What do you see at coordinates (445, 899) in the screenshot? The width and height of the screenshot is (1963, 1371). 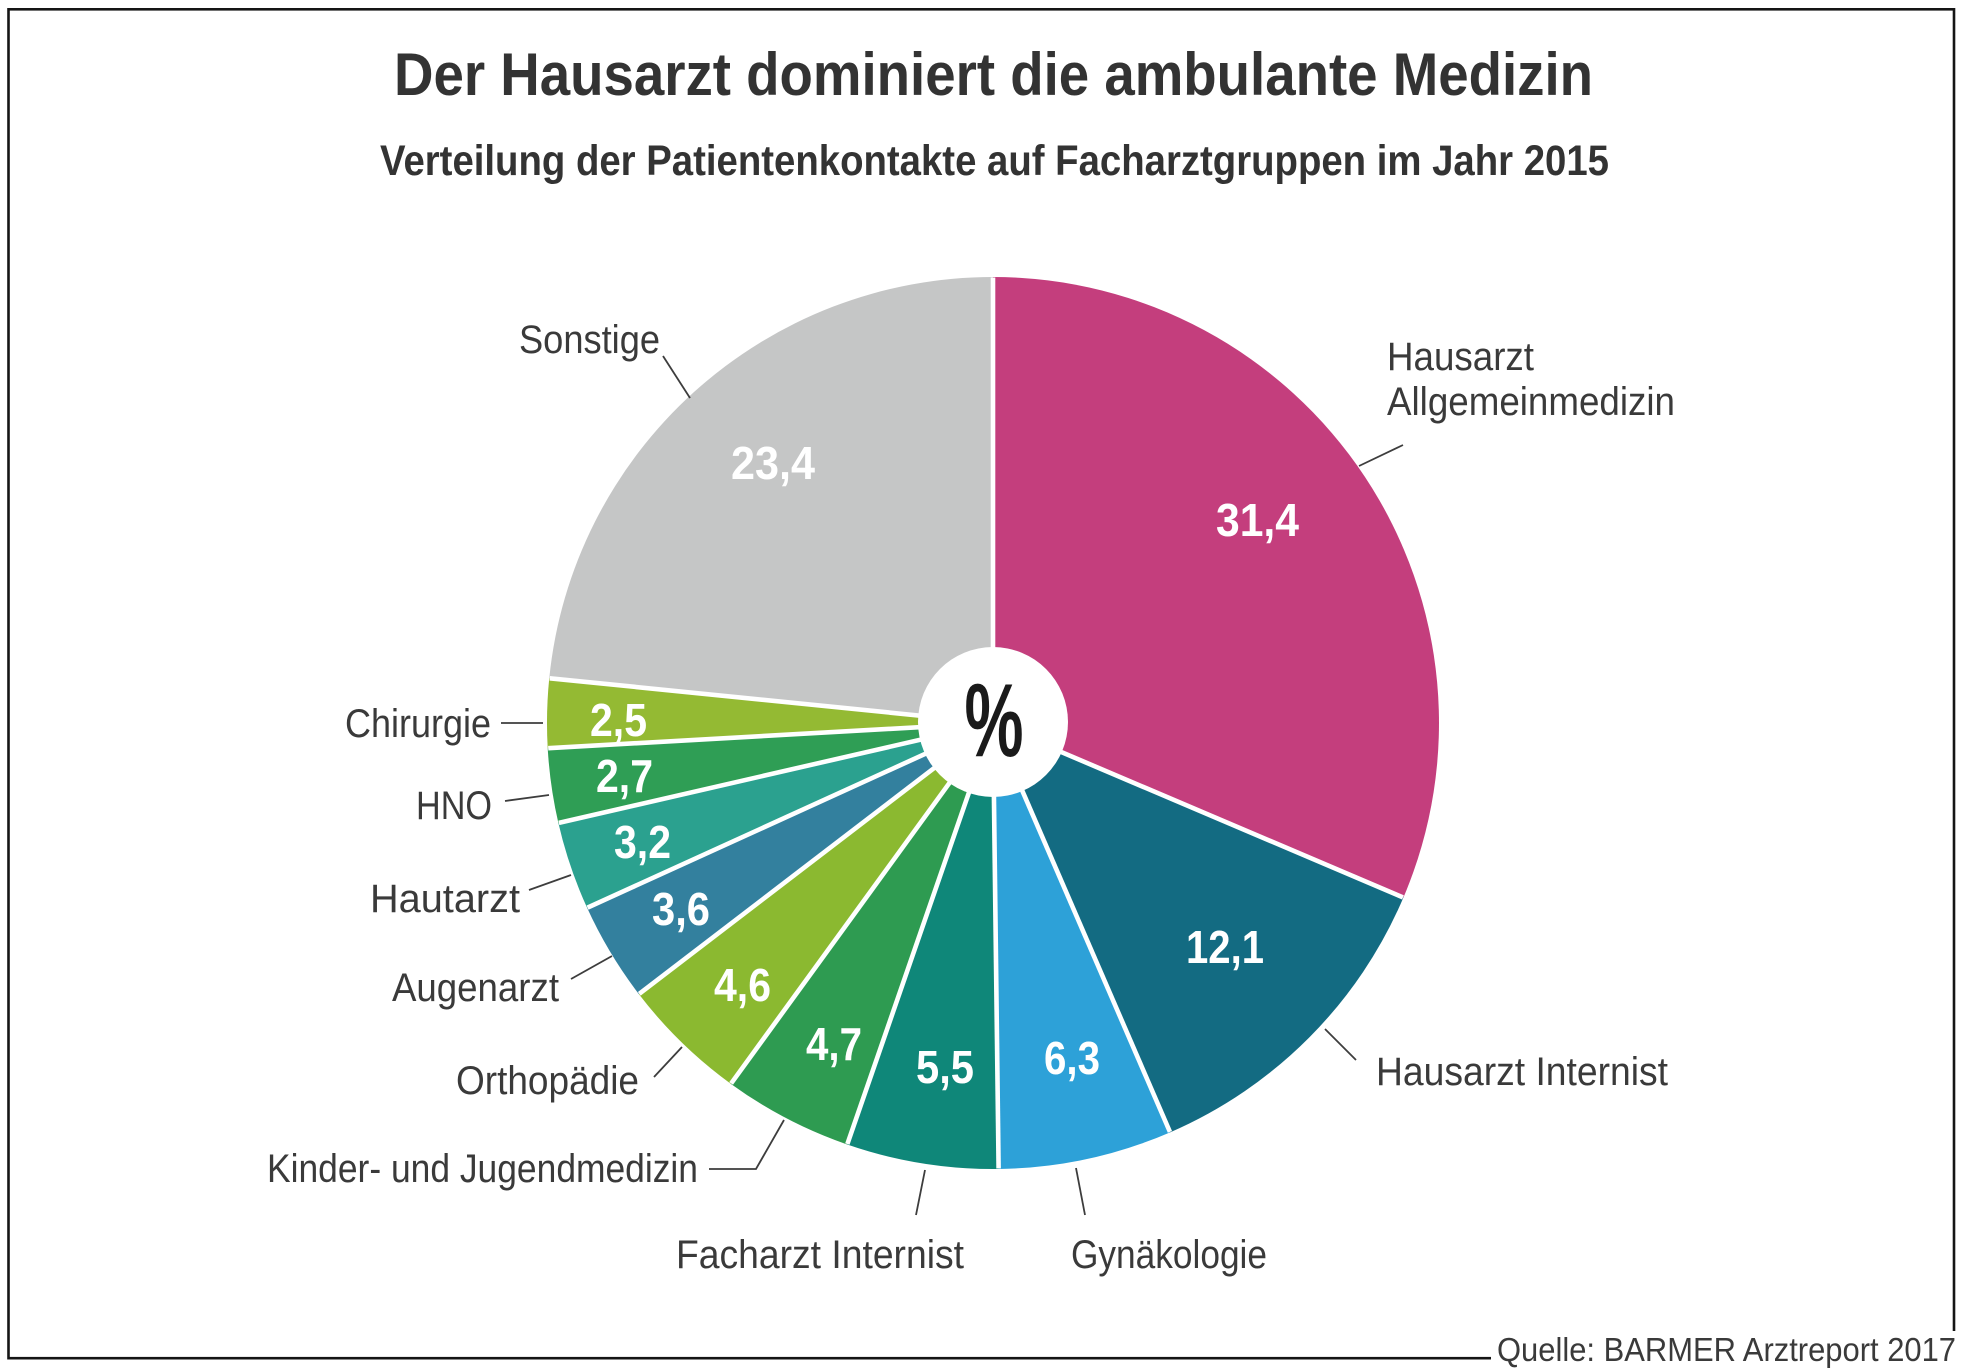 I see `svg-text: Hautarzt` at bounding box center [445, 899].